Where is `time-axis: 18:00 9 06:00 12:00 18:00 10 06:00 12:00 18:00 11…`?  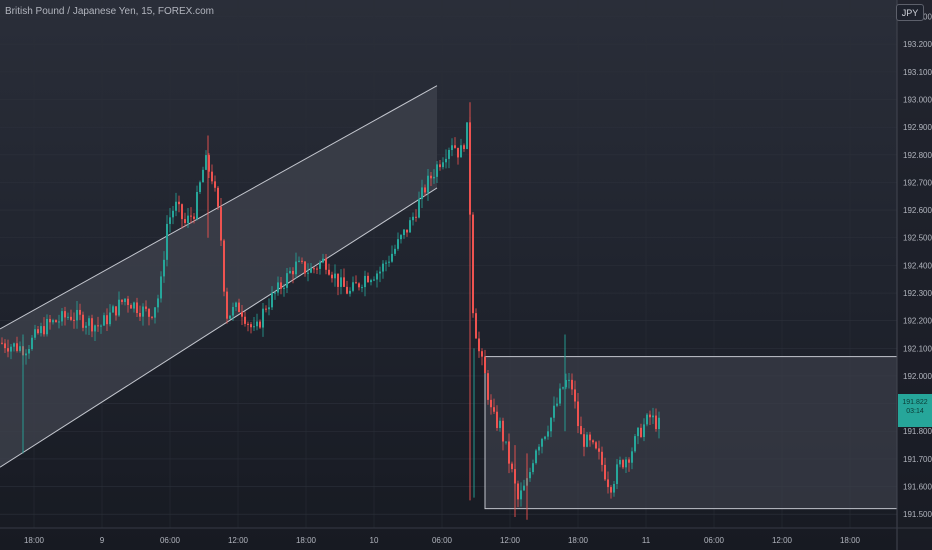
time-axis: 18:00 9 06:00 12:00 18:00 10 06:00 12:00 18:00 11… is located at coordinates (442, 540).